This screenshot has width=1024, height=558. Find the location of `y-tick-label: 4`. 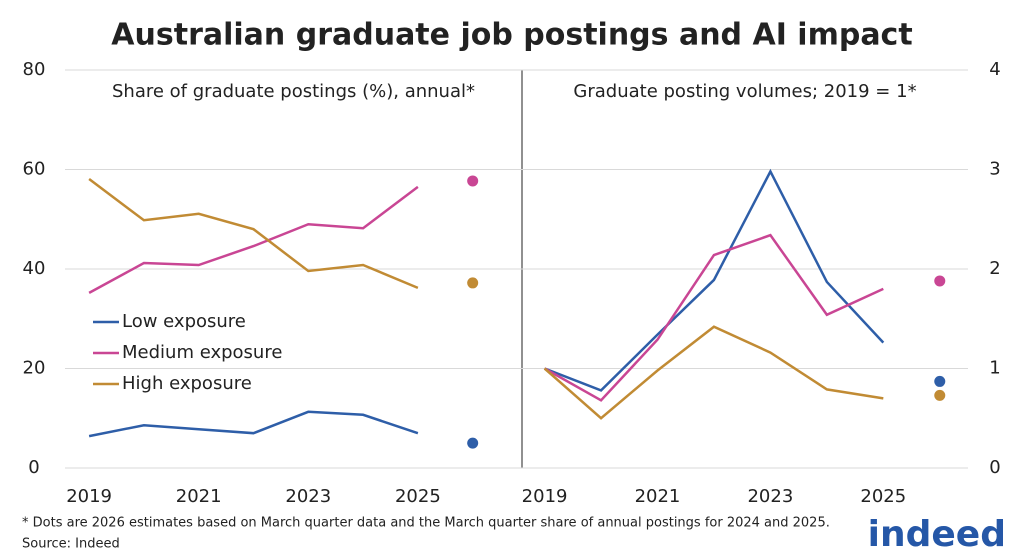

y-tick-label: 4 is located at coordinates (994, 69).